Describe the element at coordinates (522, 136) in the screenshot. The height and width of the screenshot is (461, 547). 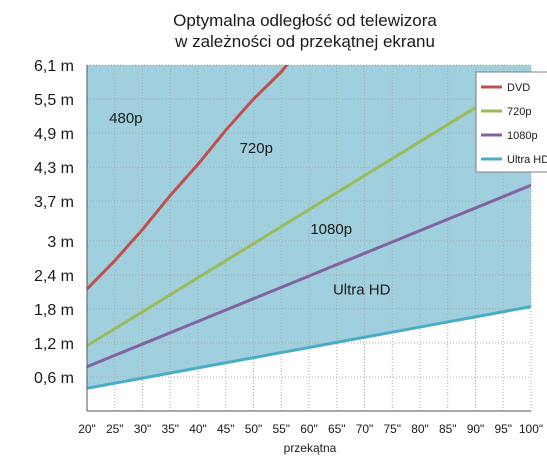
I see `legend-label: 1080p` at that location.